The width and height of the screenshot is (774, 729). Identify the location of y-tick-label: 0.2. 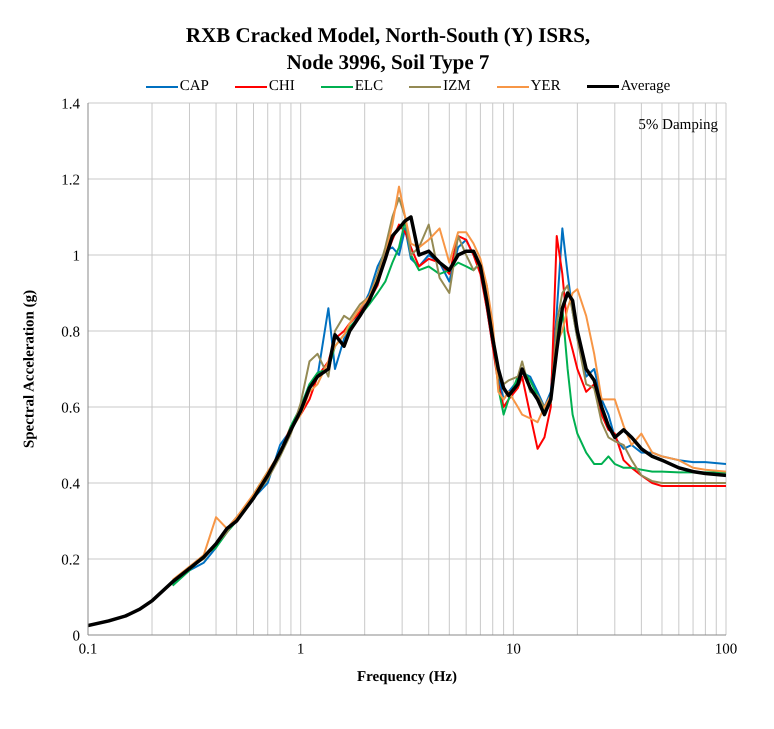
(70, 560).